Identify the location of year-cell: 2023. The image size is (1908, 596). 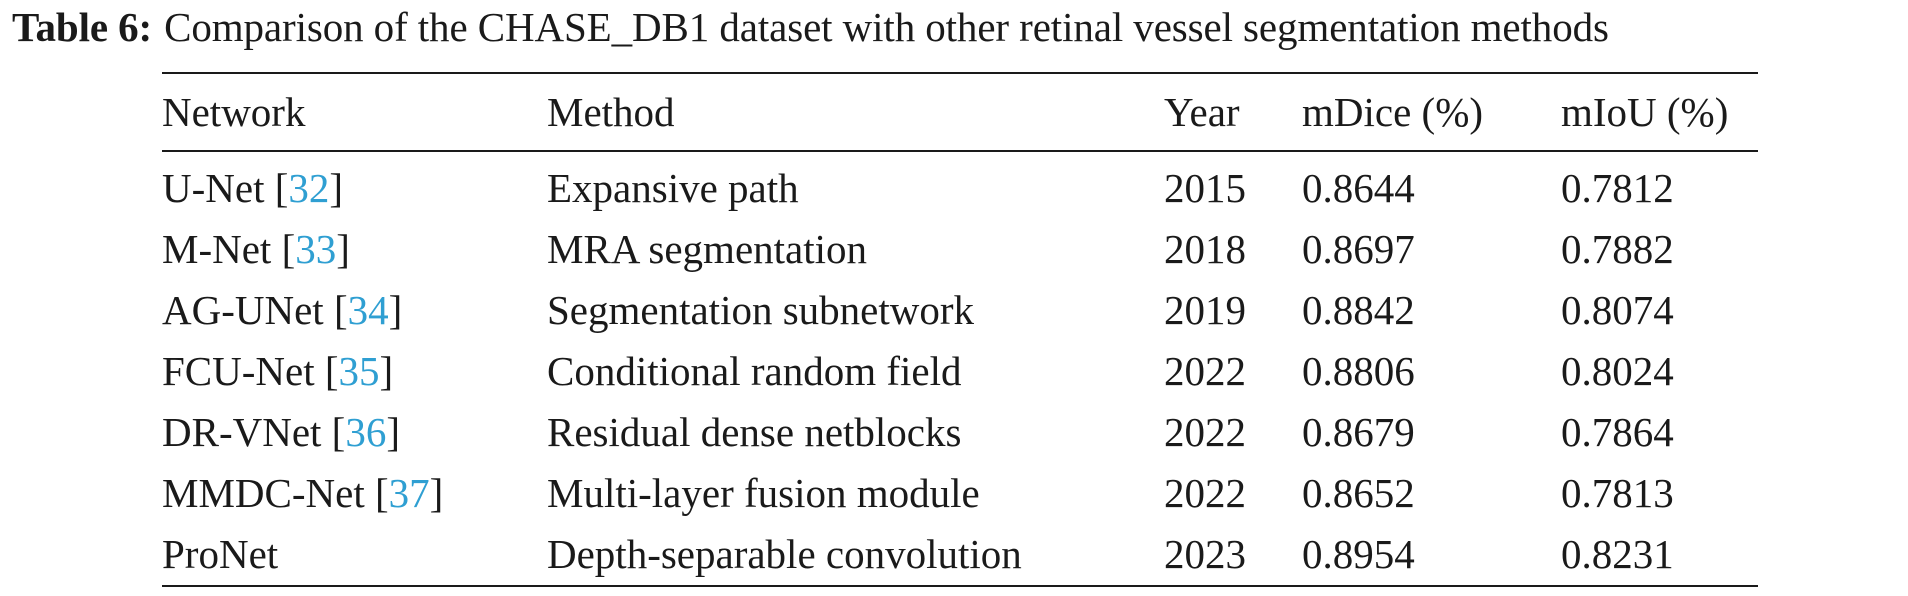
(1205, 554).